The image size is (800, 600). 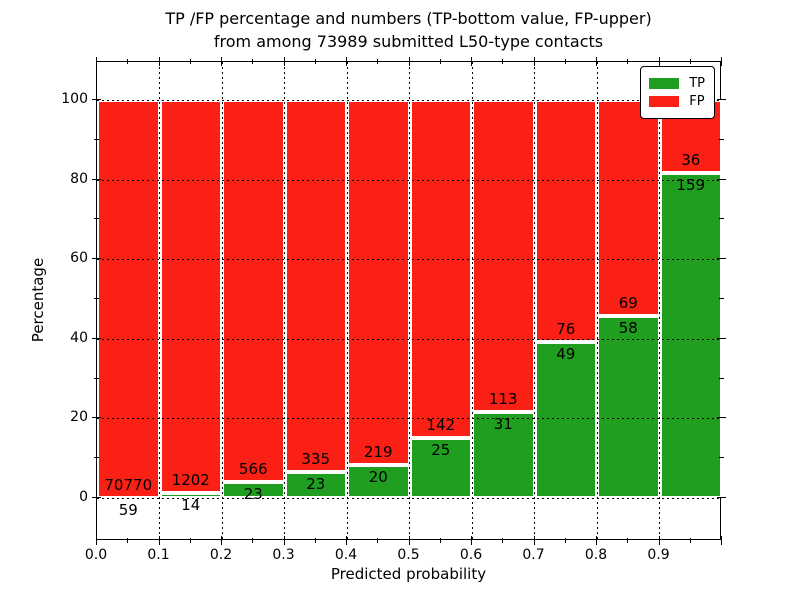 I want to click on fp-count-label: 142, so click(x=441, y=425).